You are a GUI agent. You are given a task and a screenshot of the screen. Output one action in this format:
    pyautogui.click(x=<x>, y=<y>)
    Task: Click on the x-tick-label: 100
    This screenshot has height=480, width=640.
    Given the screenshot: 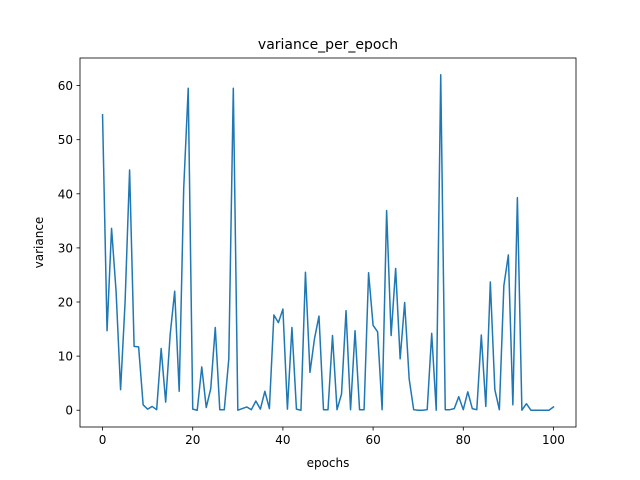 What is the action you would take?
    pyautogui.click(x=553, y=440)
    